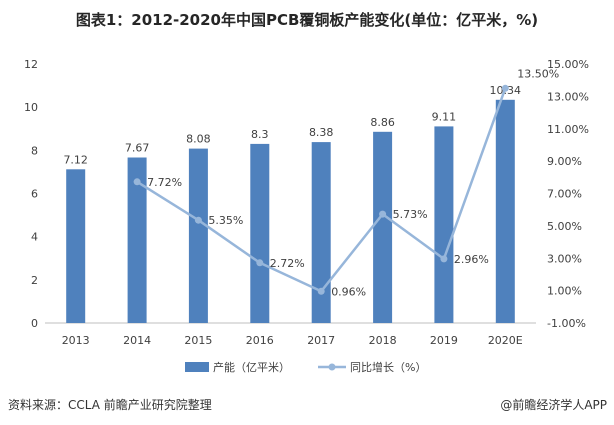 This screenshot has width=614, height=425. Describe the element at coordinates (137, 340) in the screenshot. I see `x-tick-label-2014: 2014` at that location.